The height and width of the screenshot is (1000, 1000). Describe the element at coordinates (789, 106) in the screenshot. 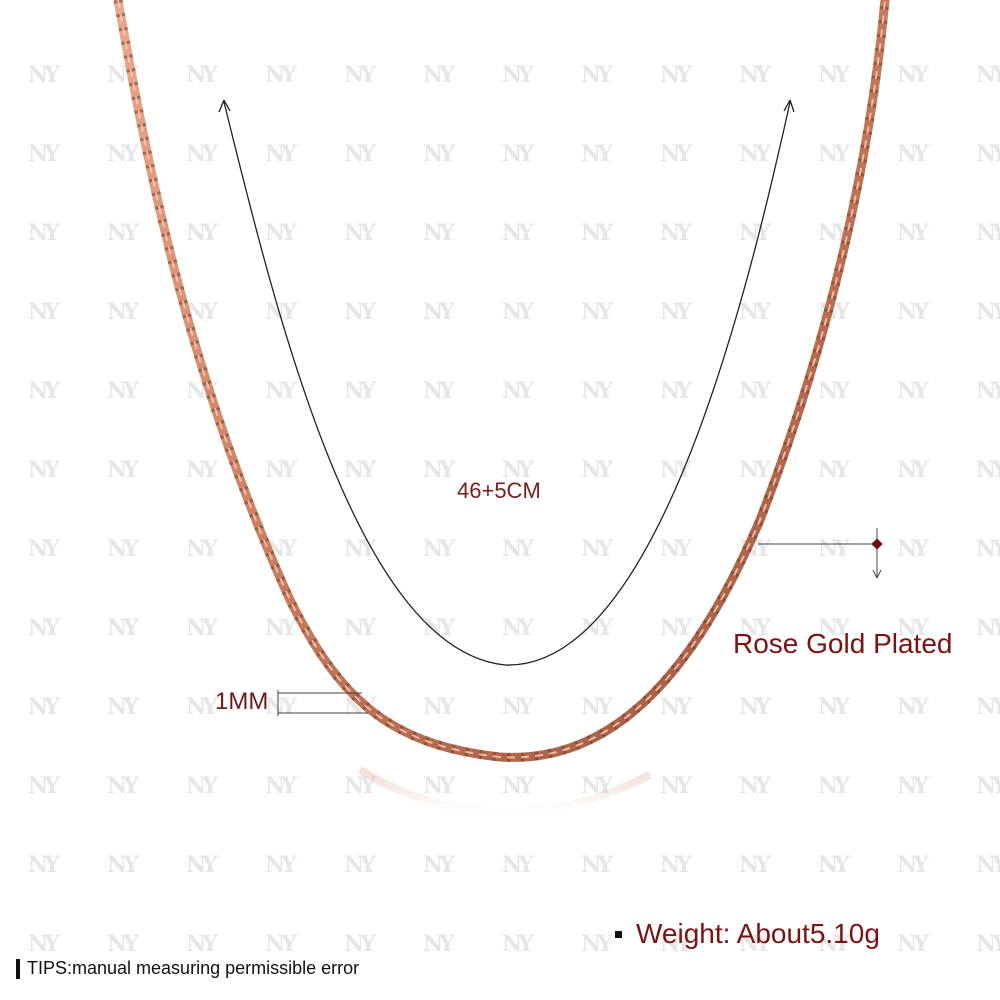

I see `right-arrow-head` at that location.